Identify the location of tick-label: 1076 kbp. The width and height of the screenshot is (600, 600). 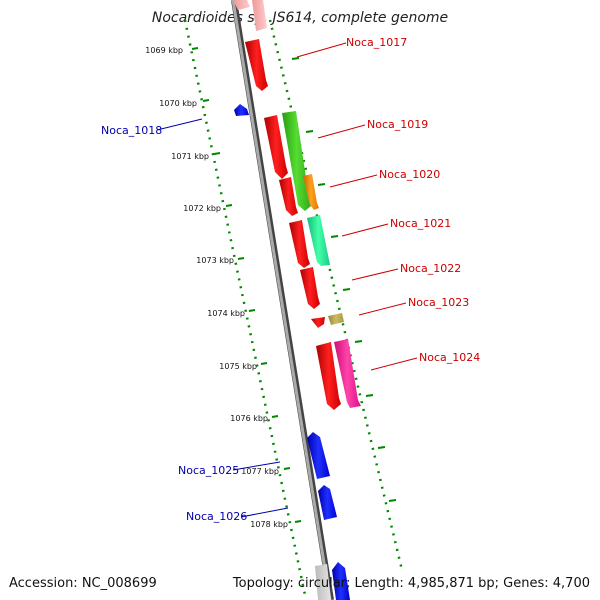
(249, 418).